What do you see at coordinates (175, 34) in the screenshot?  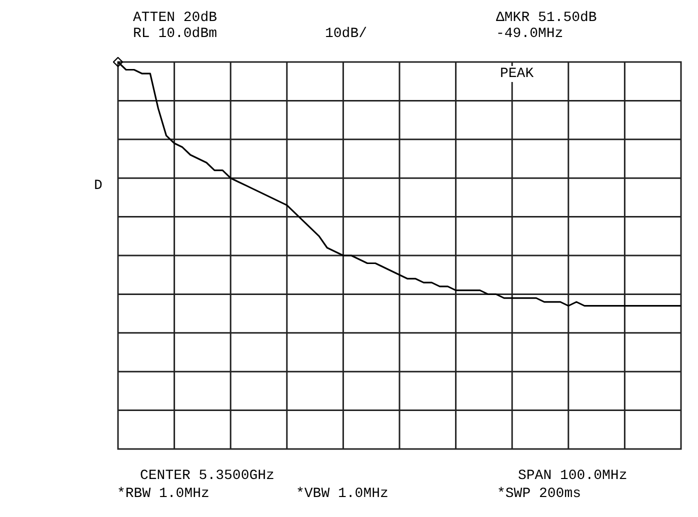 I see `text: RL 10.0dBm` at bounding box center [175, 34].